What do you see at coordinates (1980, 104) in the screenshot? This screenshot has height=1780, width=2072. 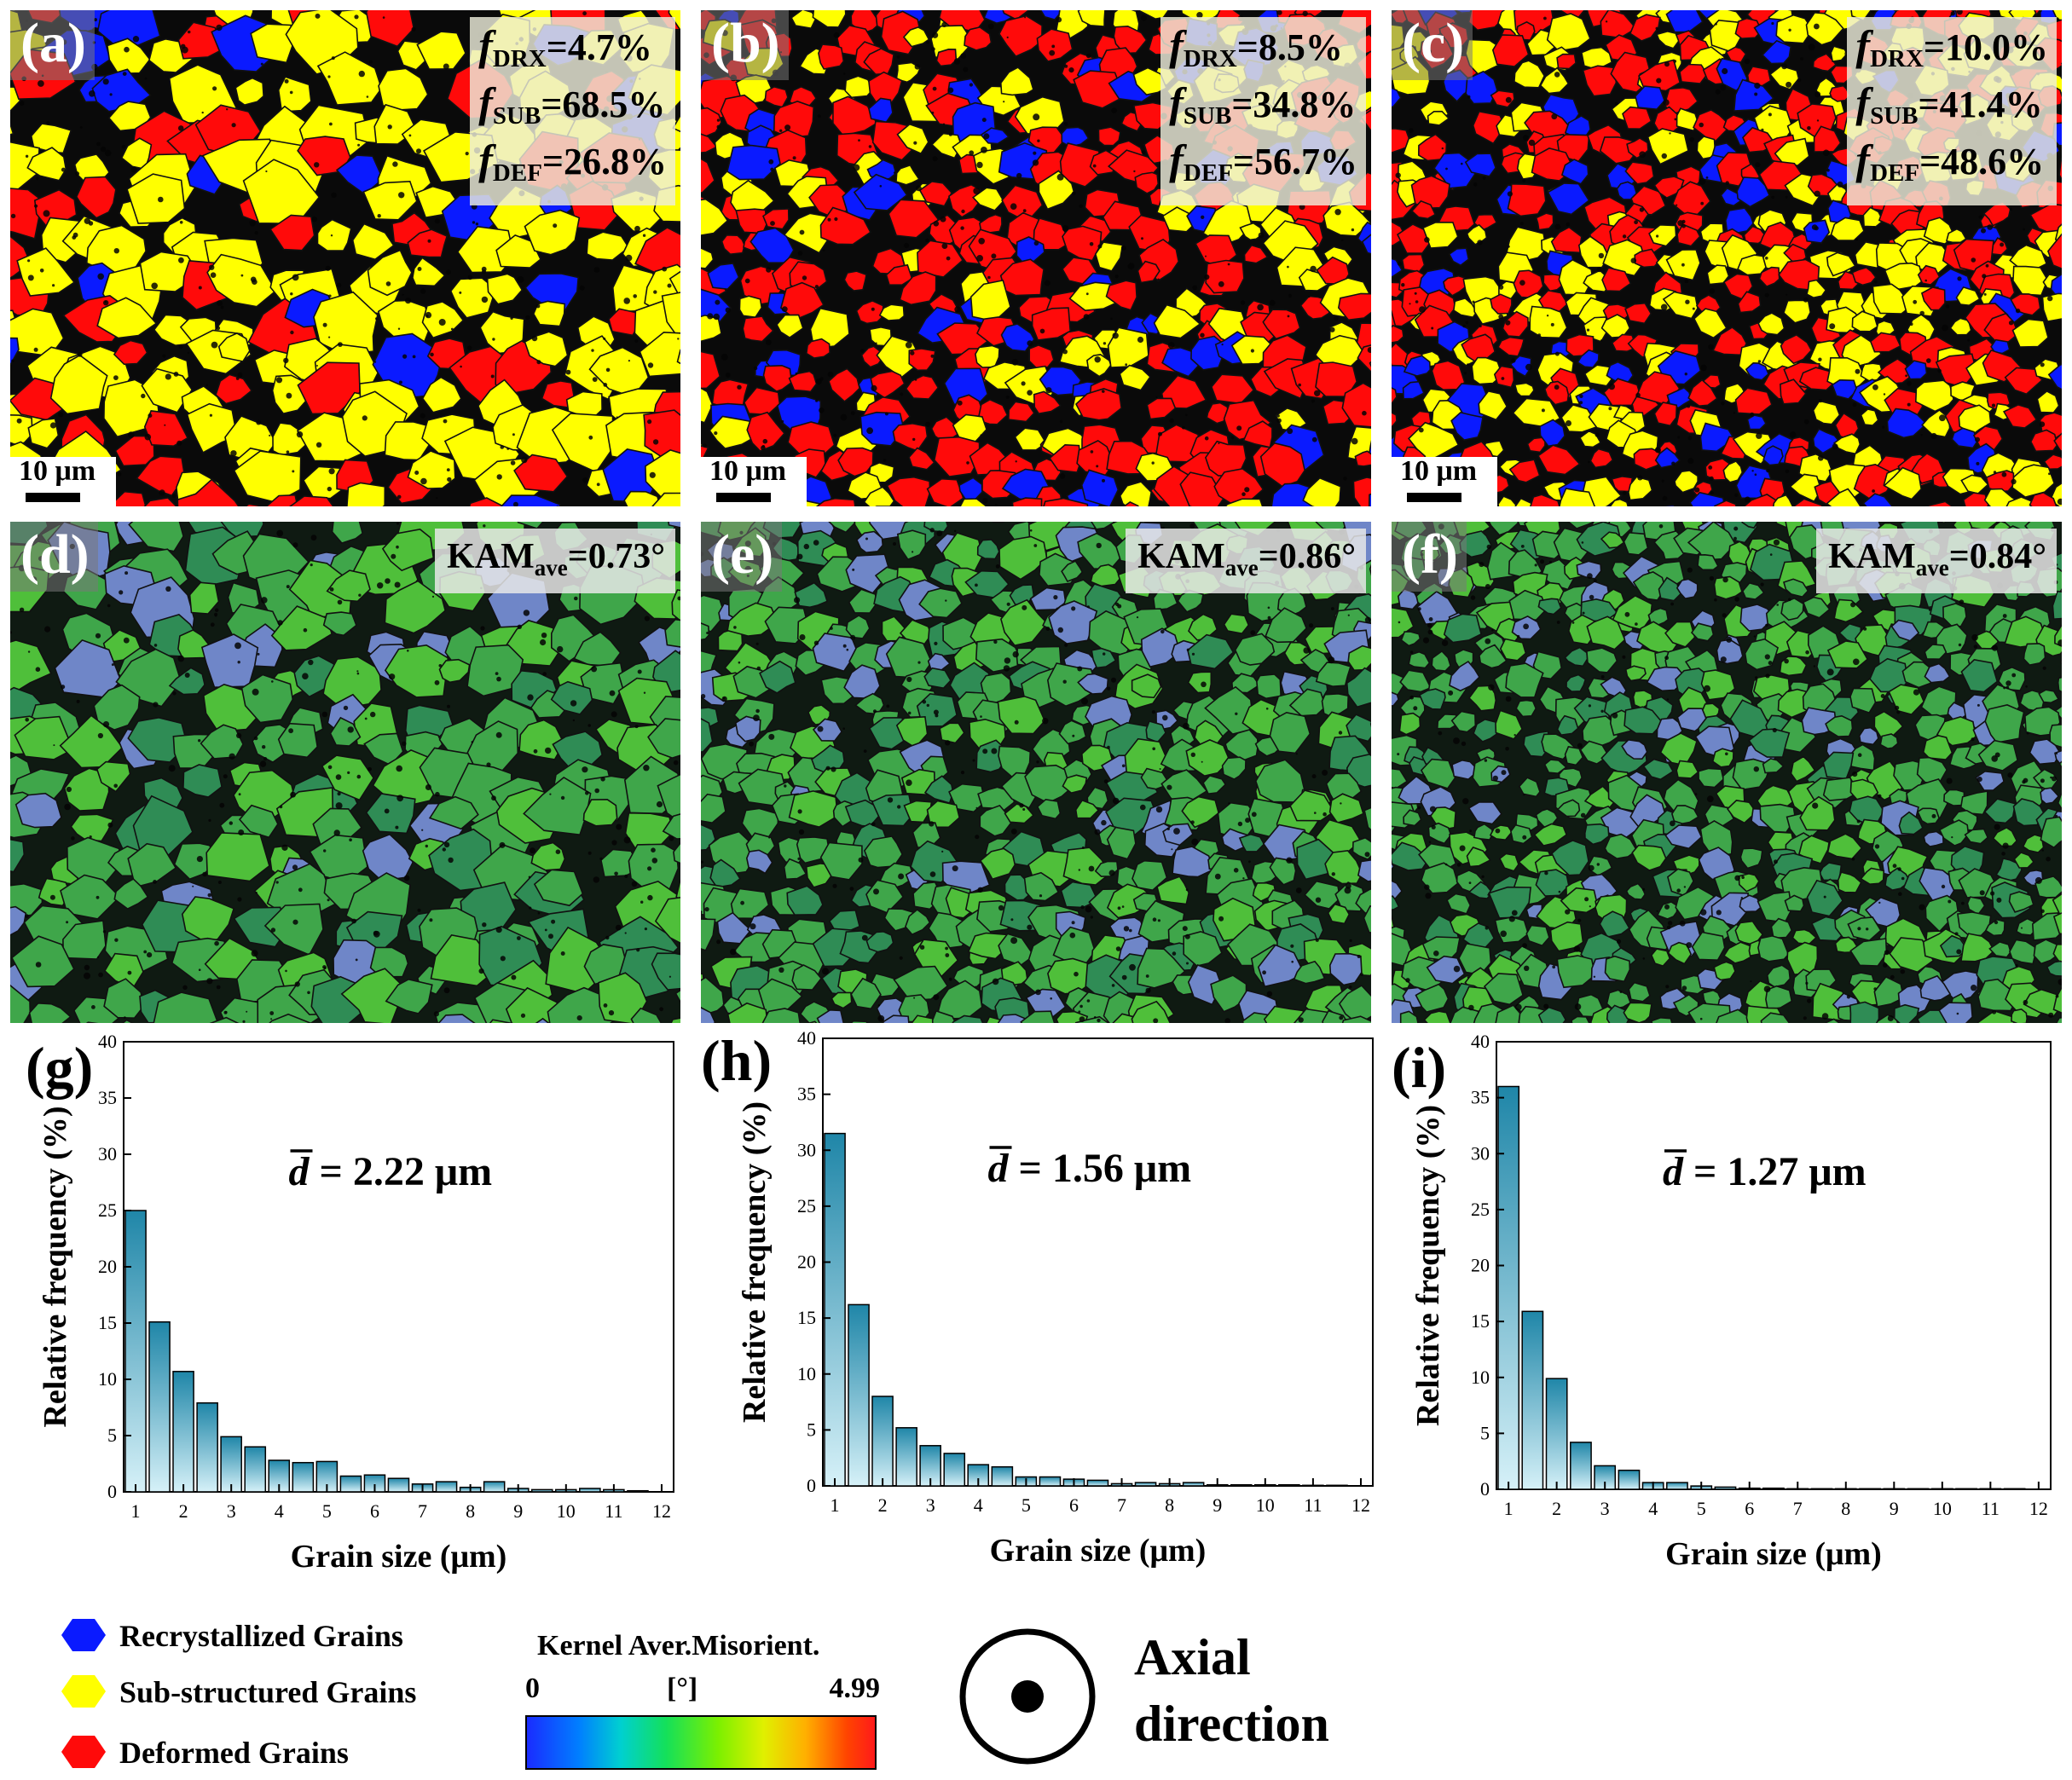 I see `f-sub-value-c: =41.4%` at bounding box center [1980, 104].